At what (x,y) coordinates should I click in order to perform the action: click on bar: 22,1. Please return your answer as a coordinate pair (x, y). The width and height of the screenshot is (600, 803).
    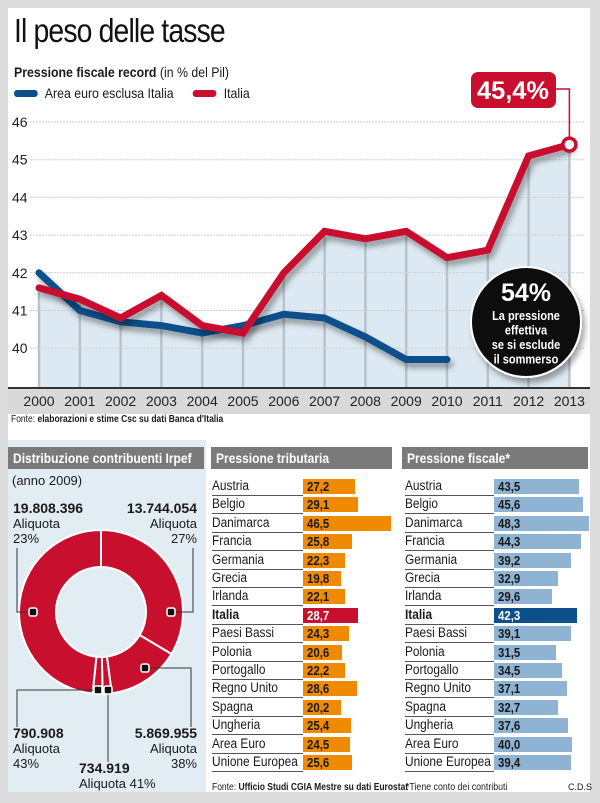
    Looking at the image, I should click on (324, 597).